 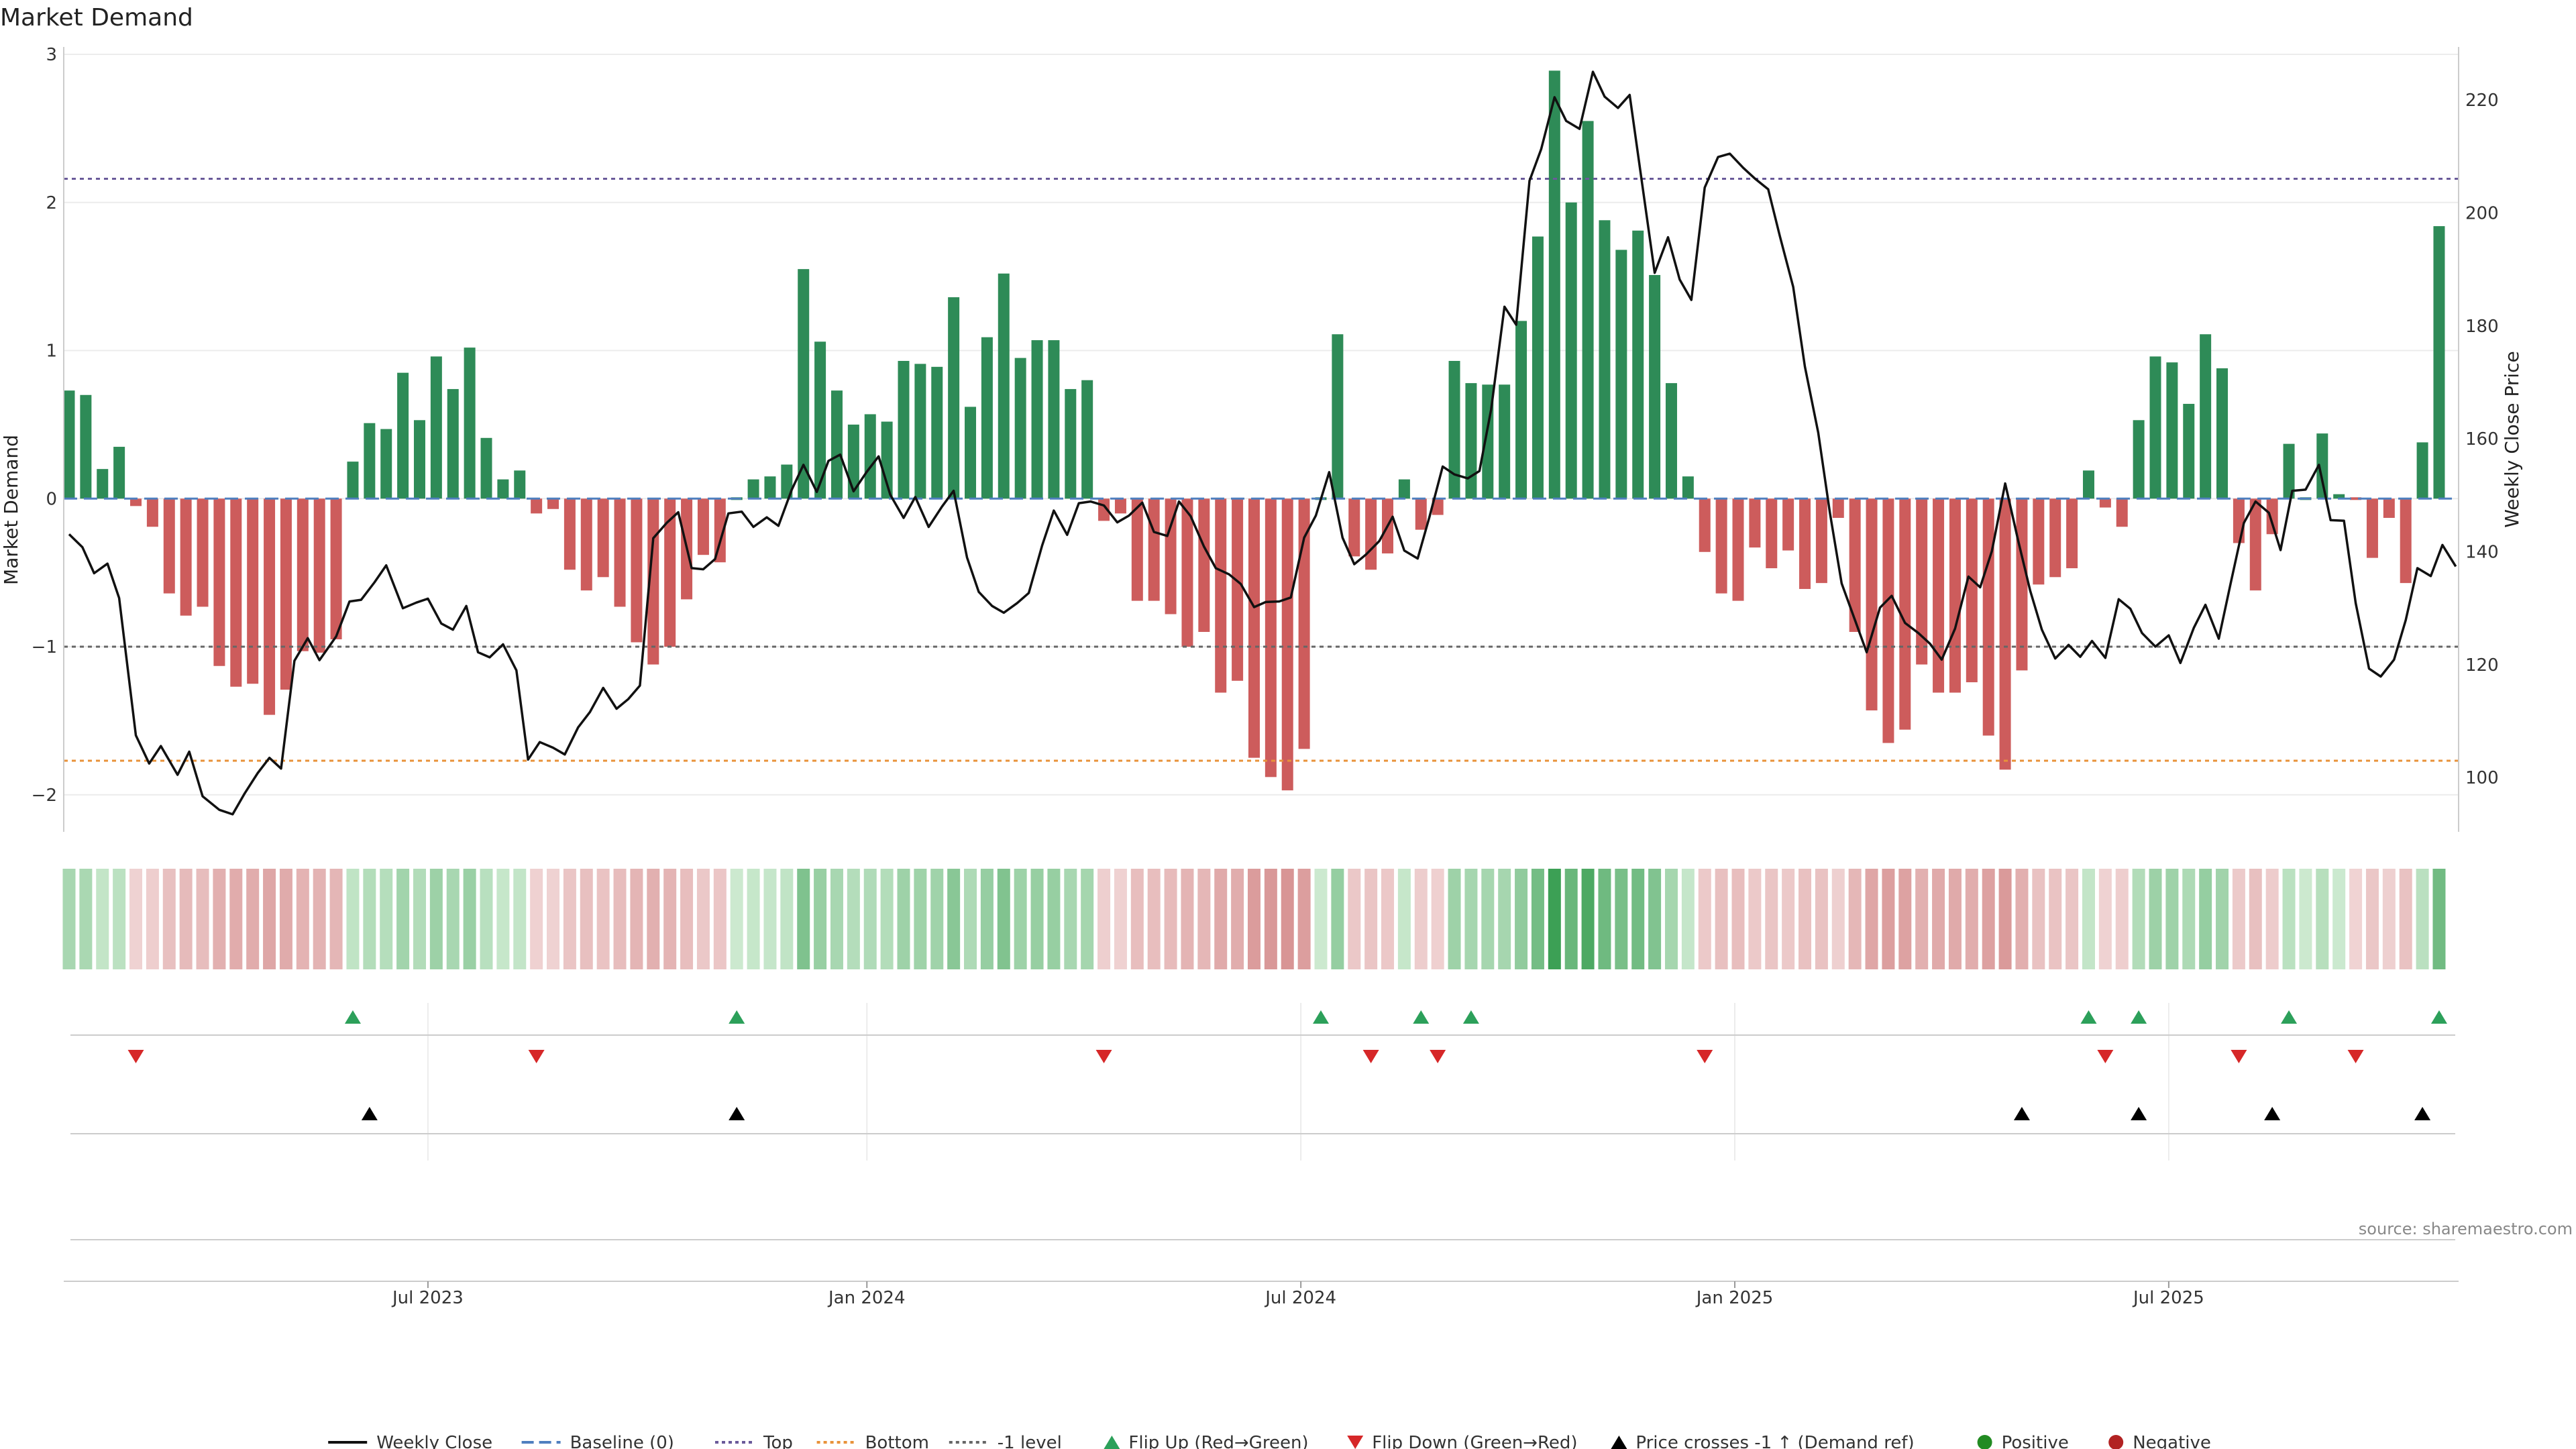 What do you see at coordinates (96, 18) in the screenshot?
I see `chart-title: Market Demand` at bounding box center [96, 18].